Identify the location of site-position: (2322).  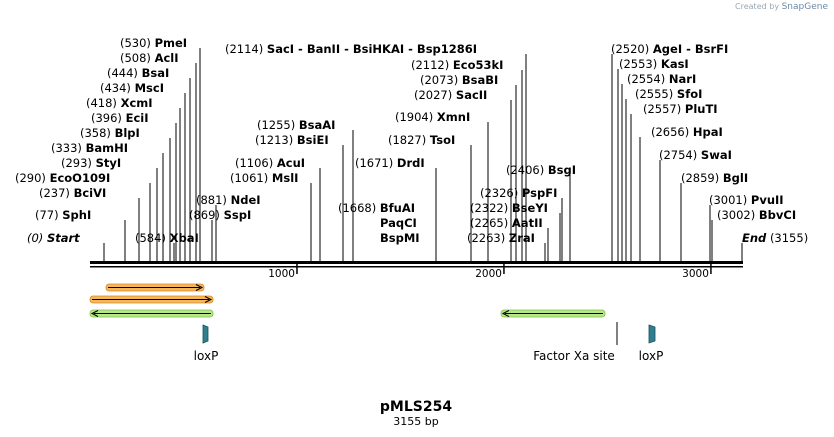
(489, 208).